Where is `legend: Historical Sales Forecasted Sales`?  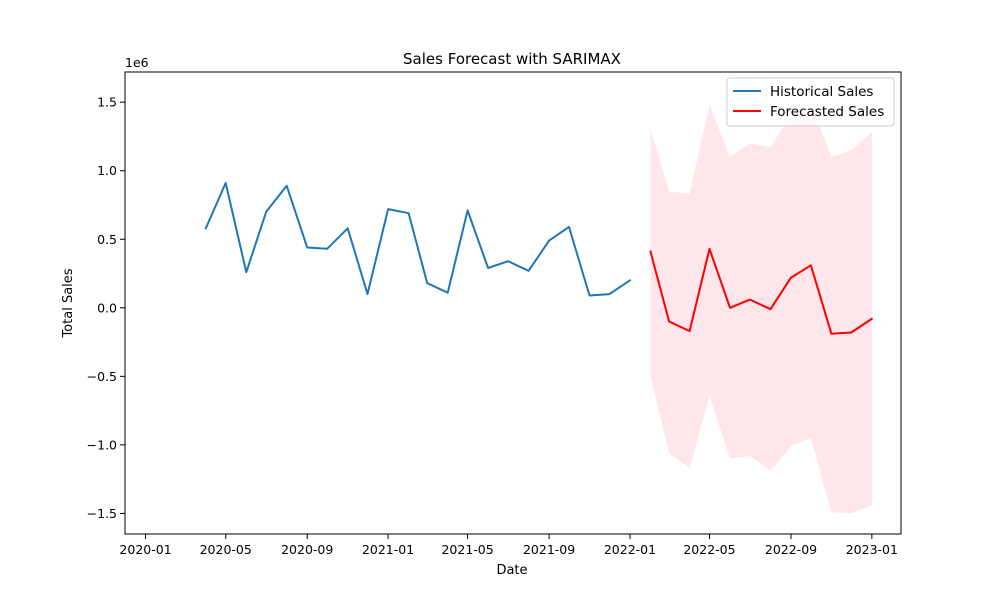 legend: Historical Sales Forecasted Sales is located at coordinates (810, 102).